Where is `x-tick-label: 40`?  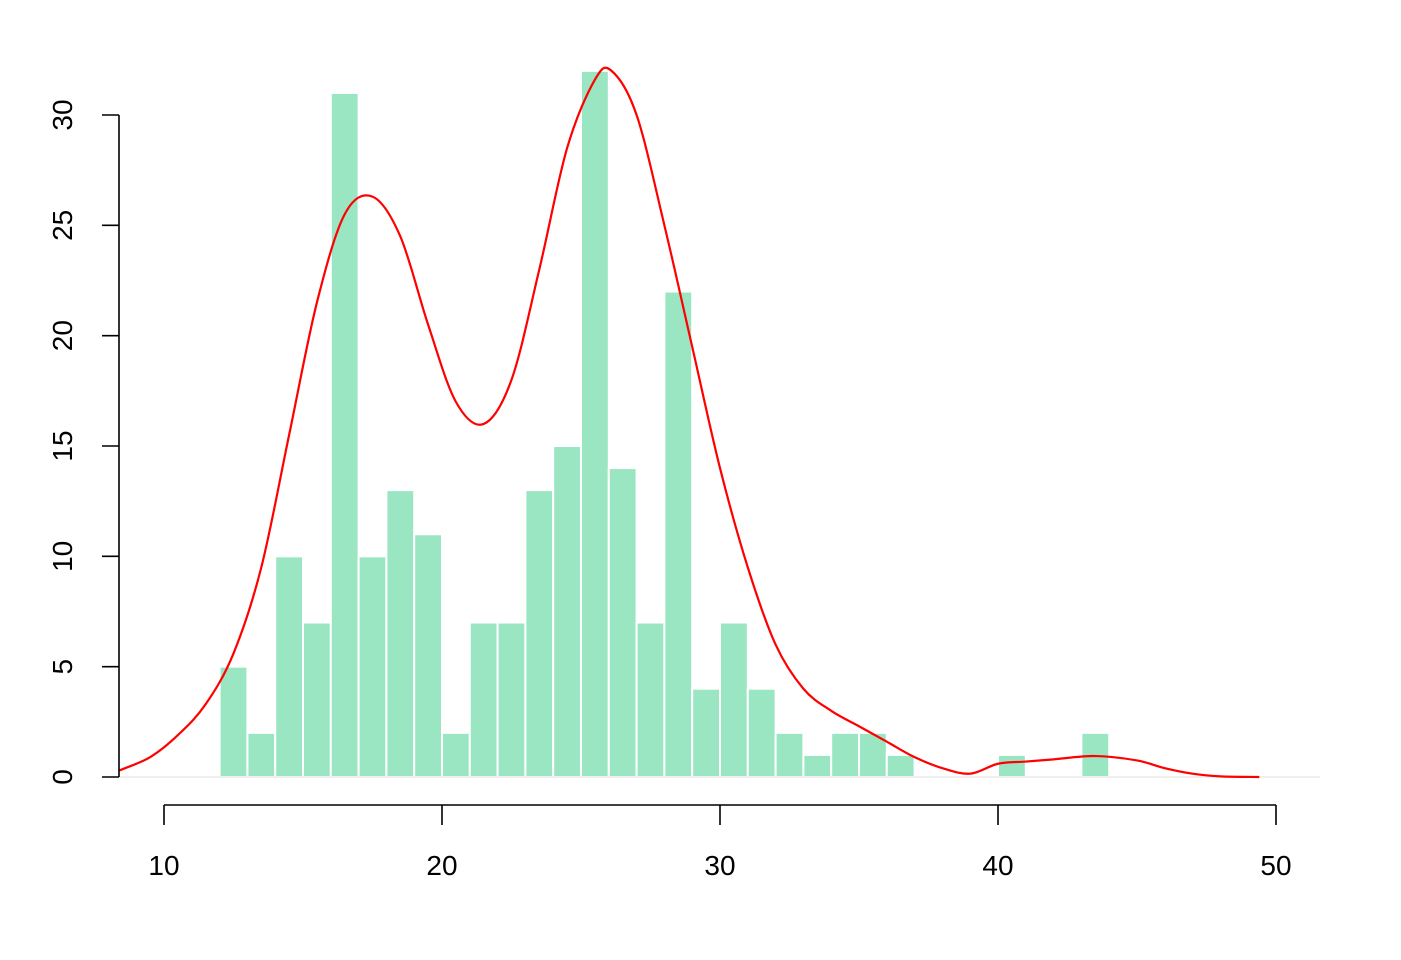
x-tick-label: 40 is located at coordinates (997, 865).